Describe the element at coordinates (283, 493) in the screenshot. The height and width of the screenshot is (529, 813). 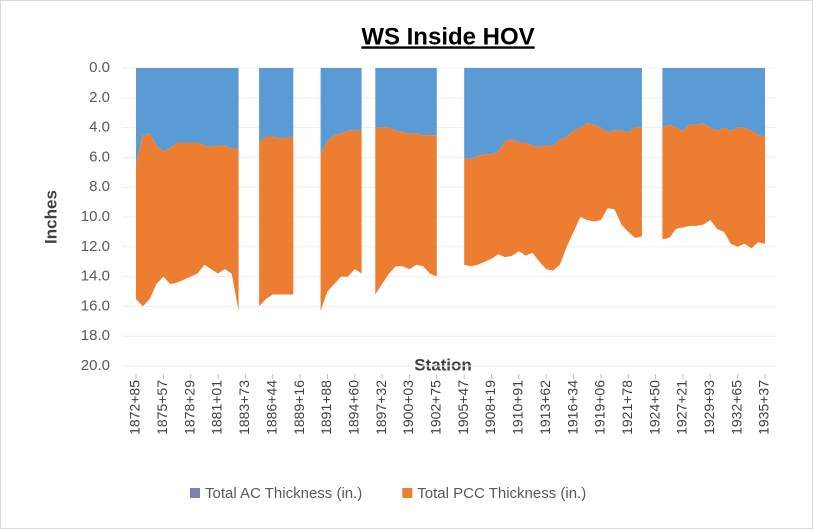
I see `legend-label: Total AC Thickness (in.)` at that location.